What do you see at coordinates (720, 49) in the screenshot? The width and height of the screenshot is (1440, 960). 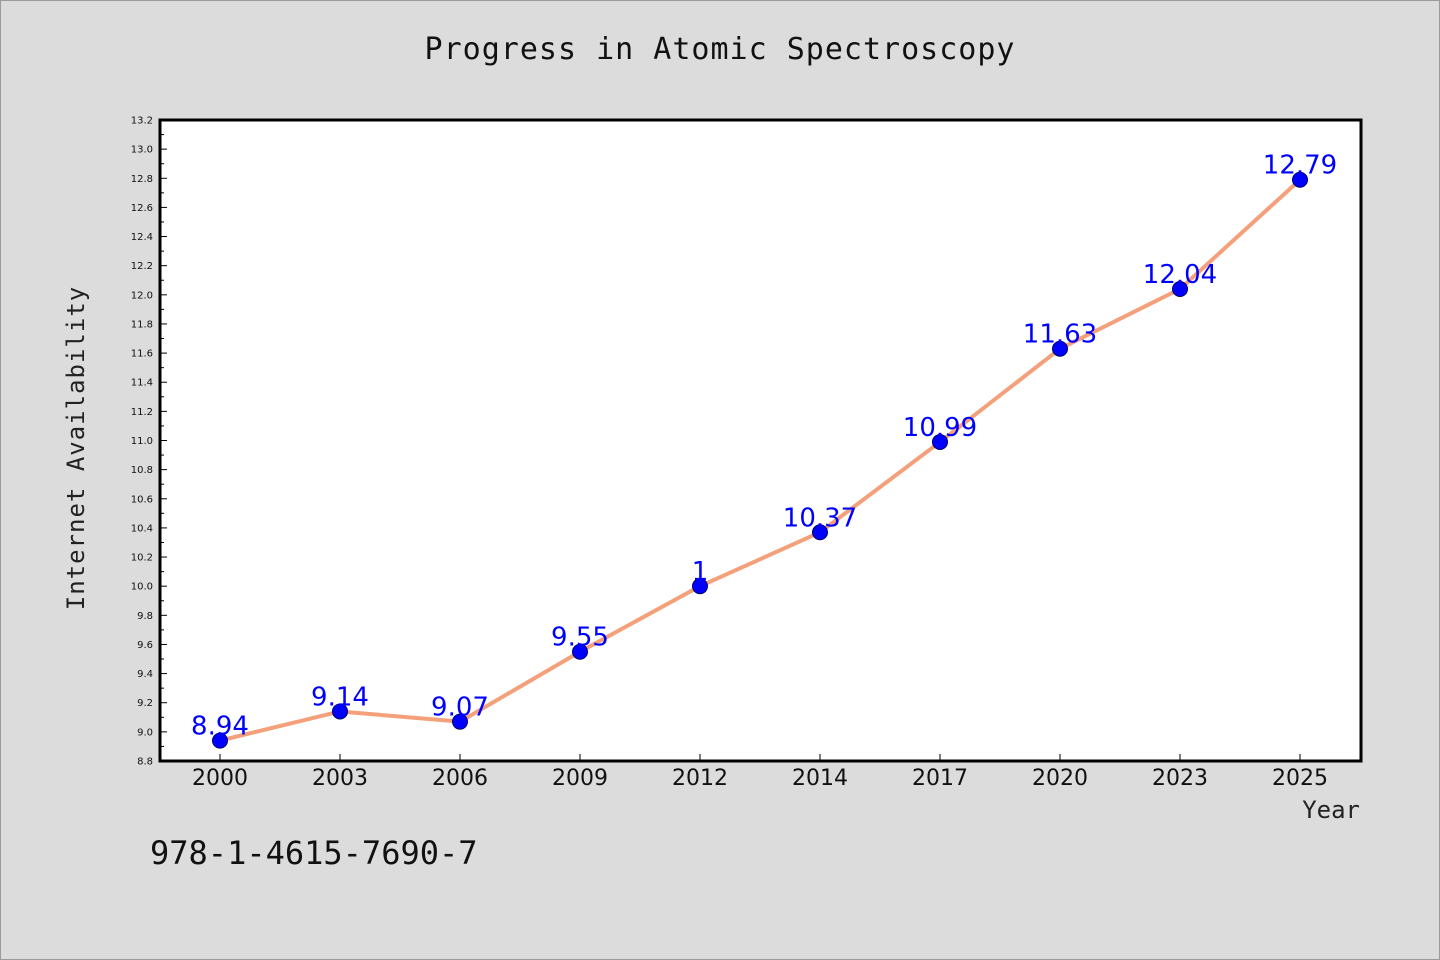 I see `chart-title: Progress in Atomic Spectroscopy` at bounding box center [720, 49].